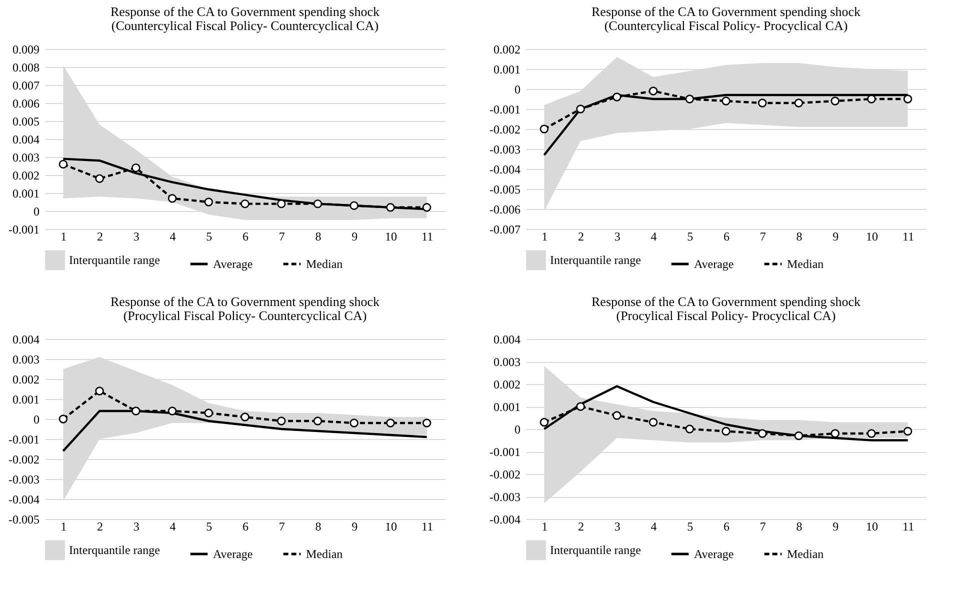 Image resolution: width=963 pixels, height=593 pixels. I want to click on y-tick-label: 0.009, so click(26, 49).